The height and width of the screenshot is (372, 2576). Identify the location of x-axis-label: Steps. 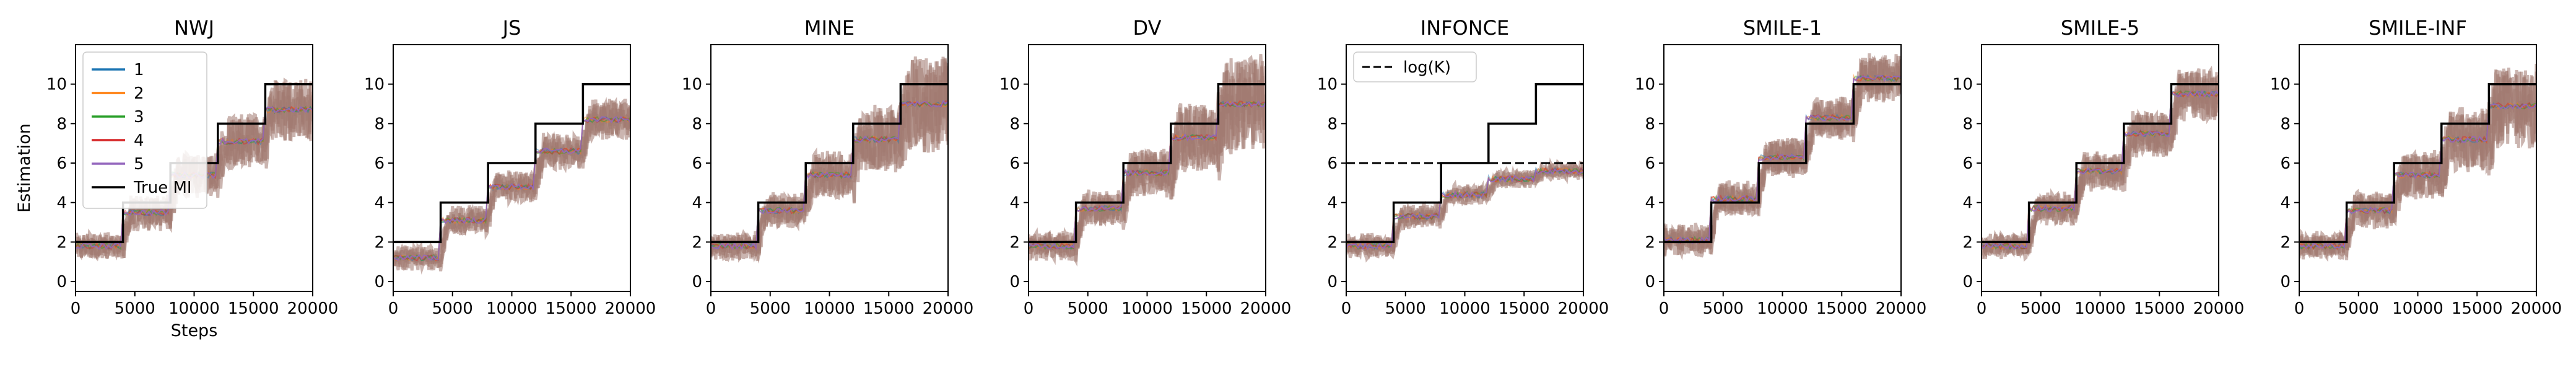
(194, 330).